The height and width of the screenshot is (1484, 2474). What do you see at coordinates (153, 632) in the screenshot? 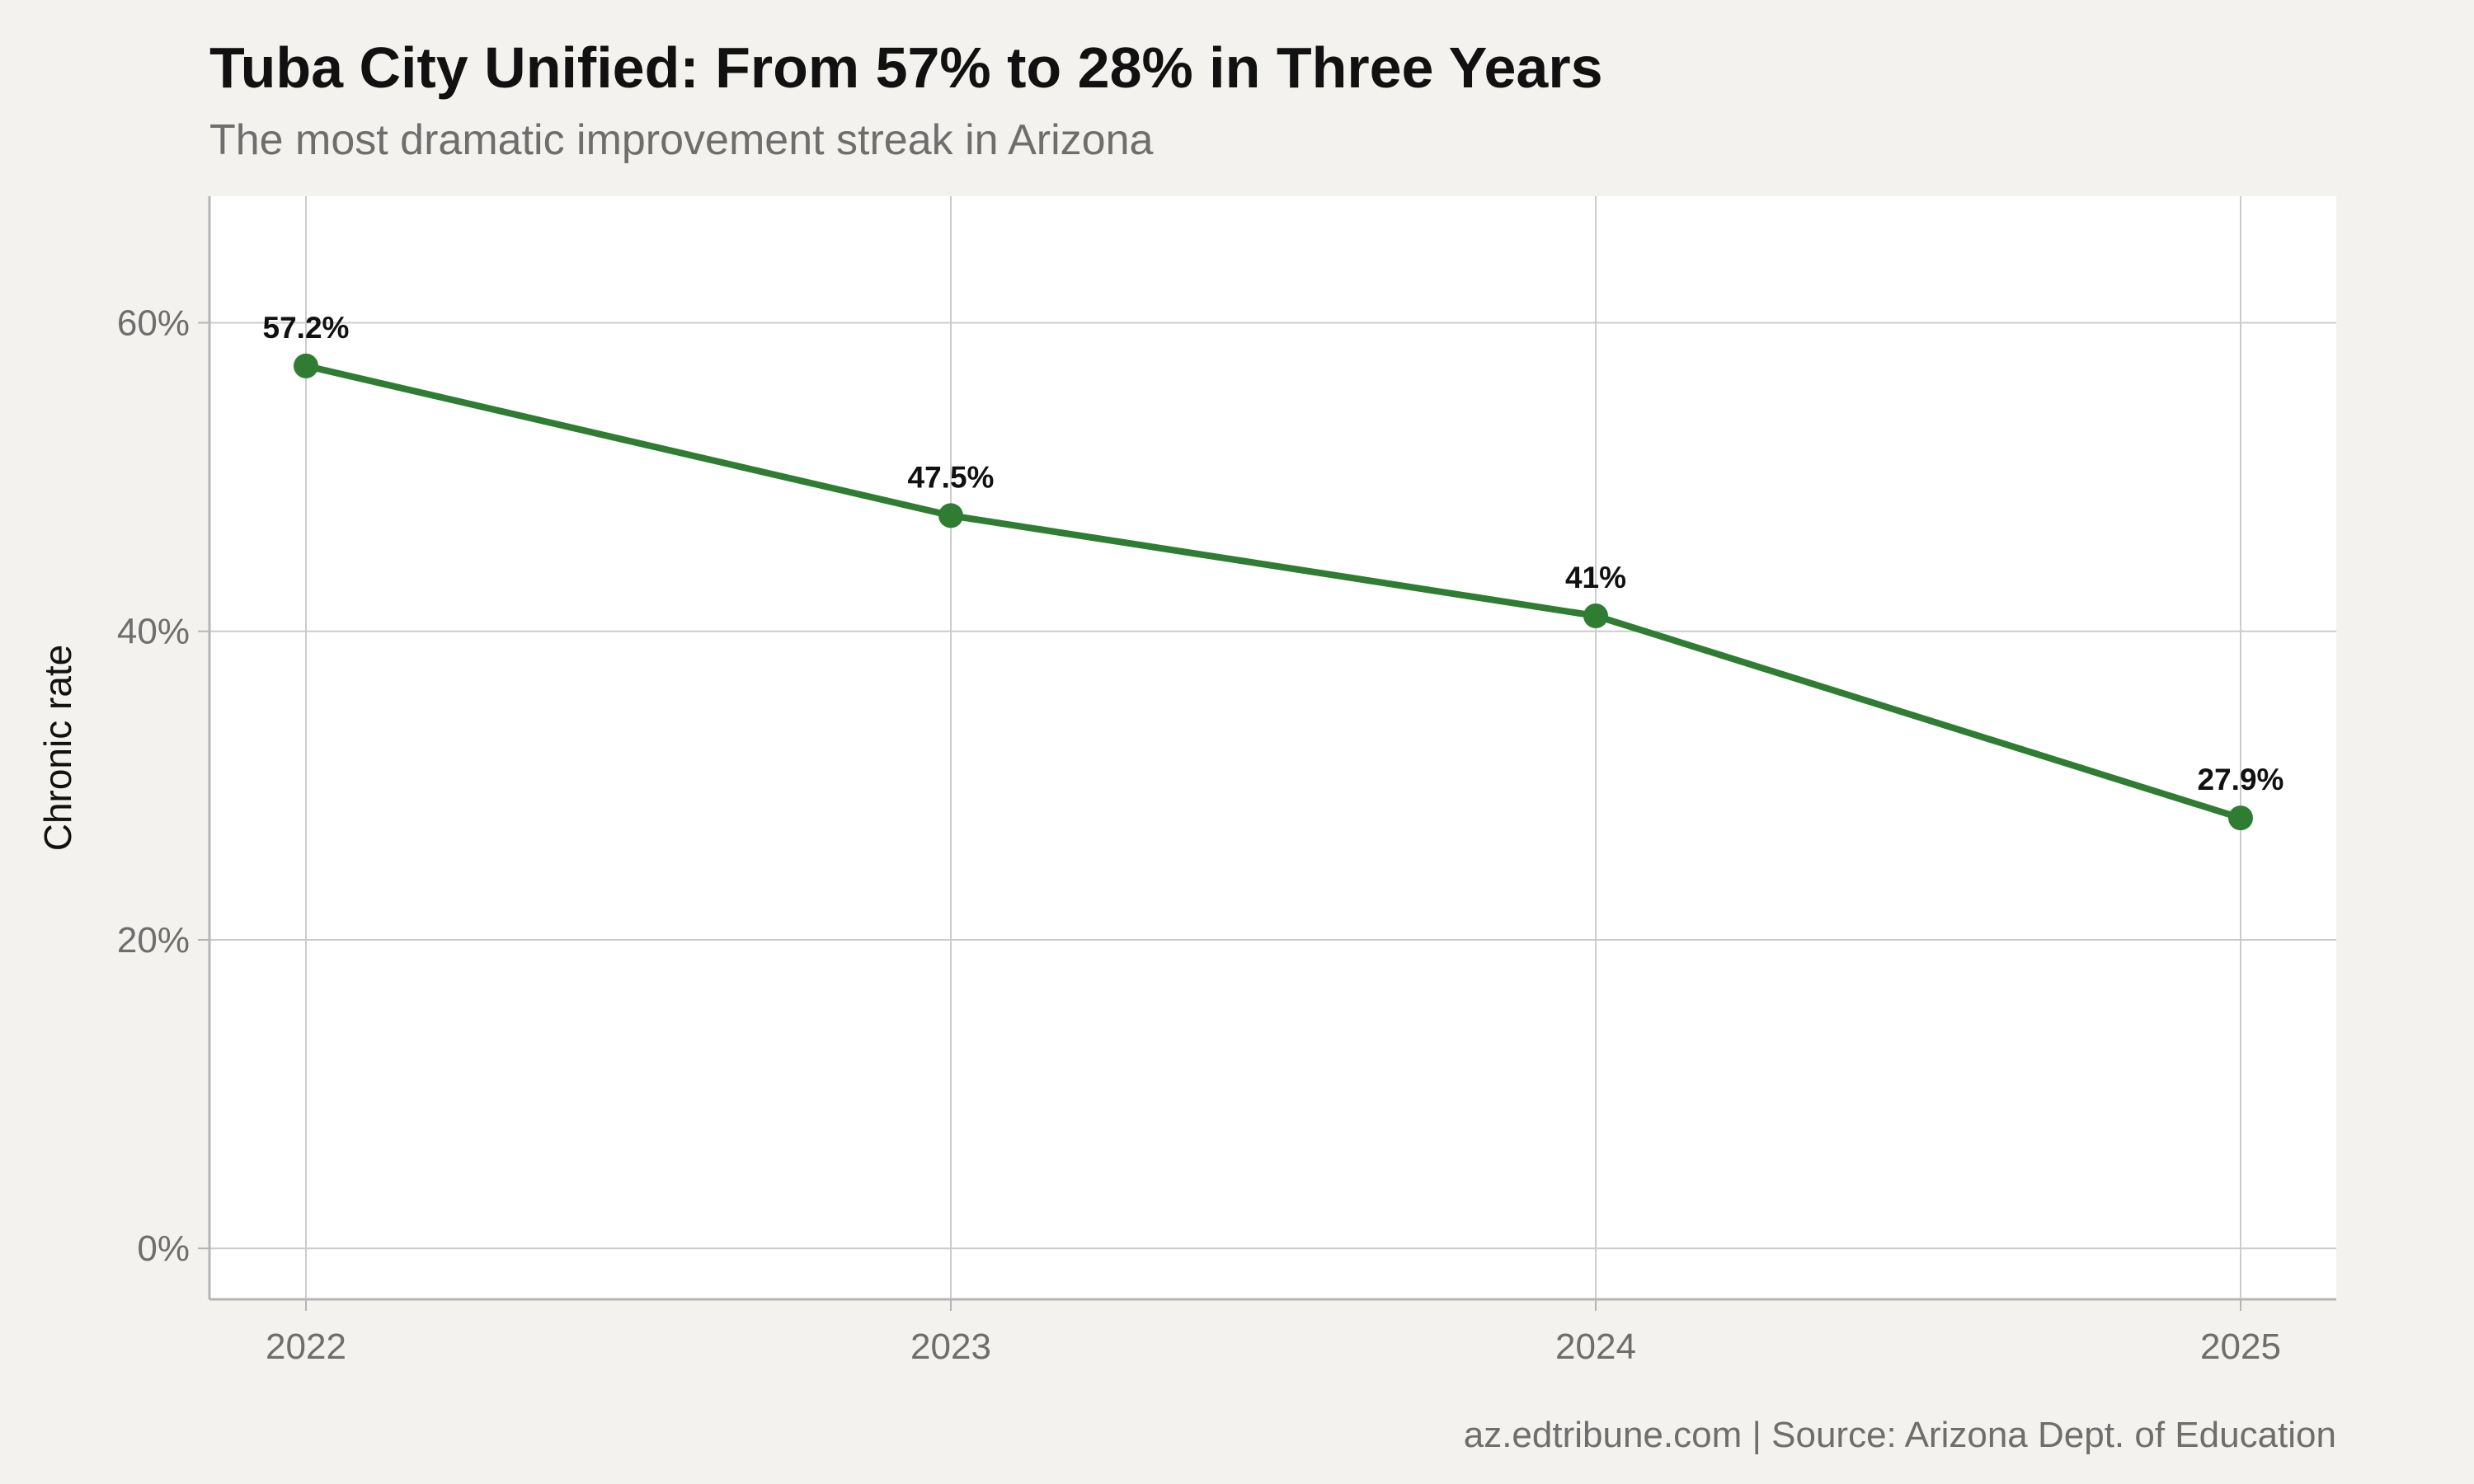
I see `y-tick-label: 40%` at bounding box center [153, 632].